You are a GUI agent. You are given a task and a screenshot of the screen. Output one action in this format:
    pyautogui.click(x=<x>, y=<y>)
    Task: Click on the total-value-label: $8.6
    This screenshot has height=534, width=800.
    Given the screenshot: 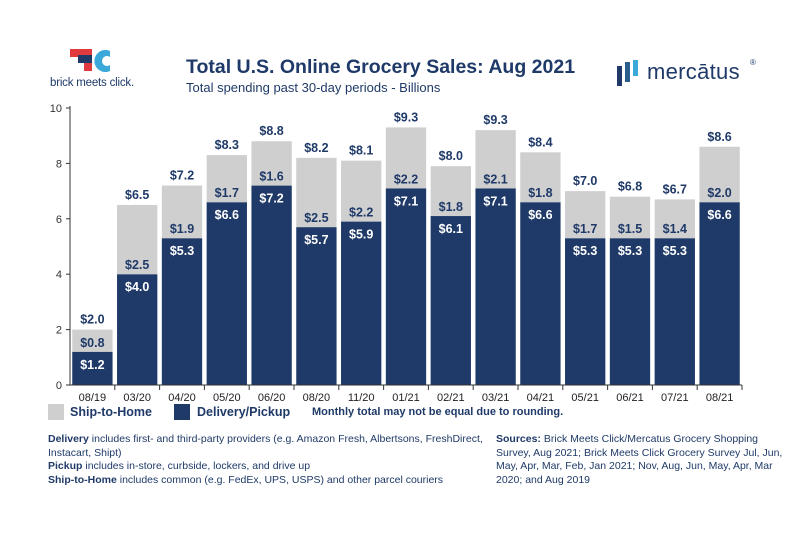 What is the action you would take?
    pyautogui.click(x=719, y=137)
    